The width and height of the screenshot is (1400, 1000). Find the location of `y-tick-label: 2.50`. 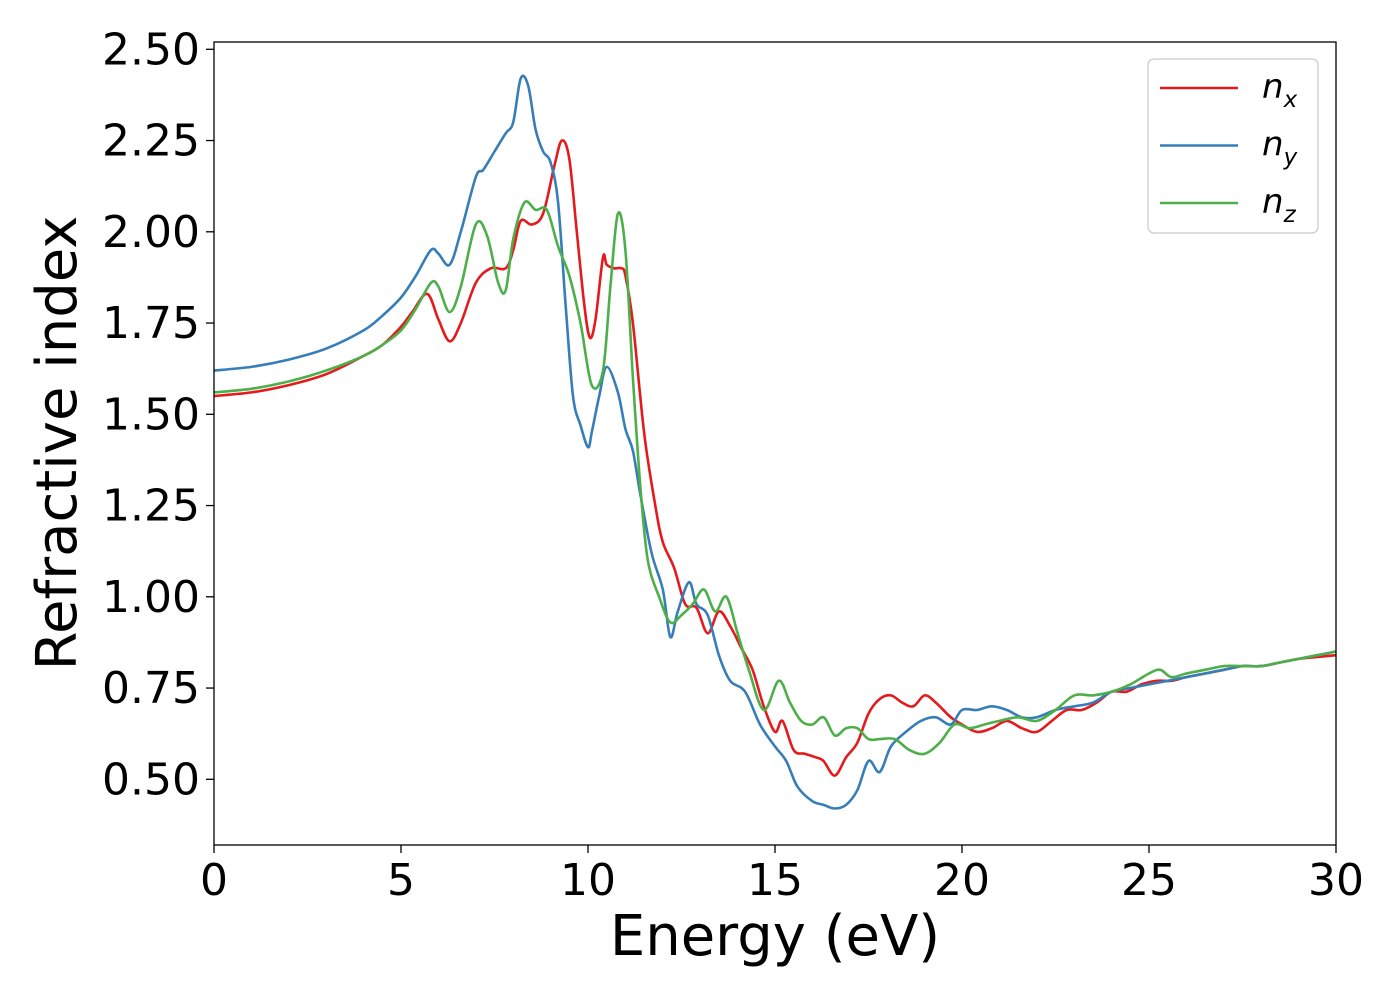

y-tick-label: 2.50 is located at coordinates (151, 49).